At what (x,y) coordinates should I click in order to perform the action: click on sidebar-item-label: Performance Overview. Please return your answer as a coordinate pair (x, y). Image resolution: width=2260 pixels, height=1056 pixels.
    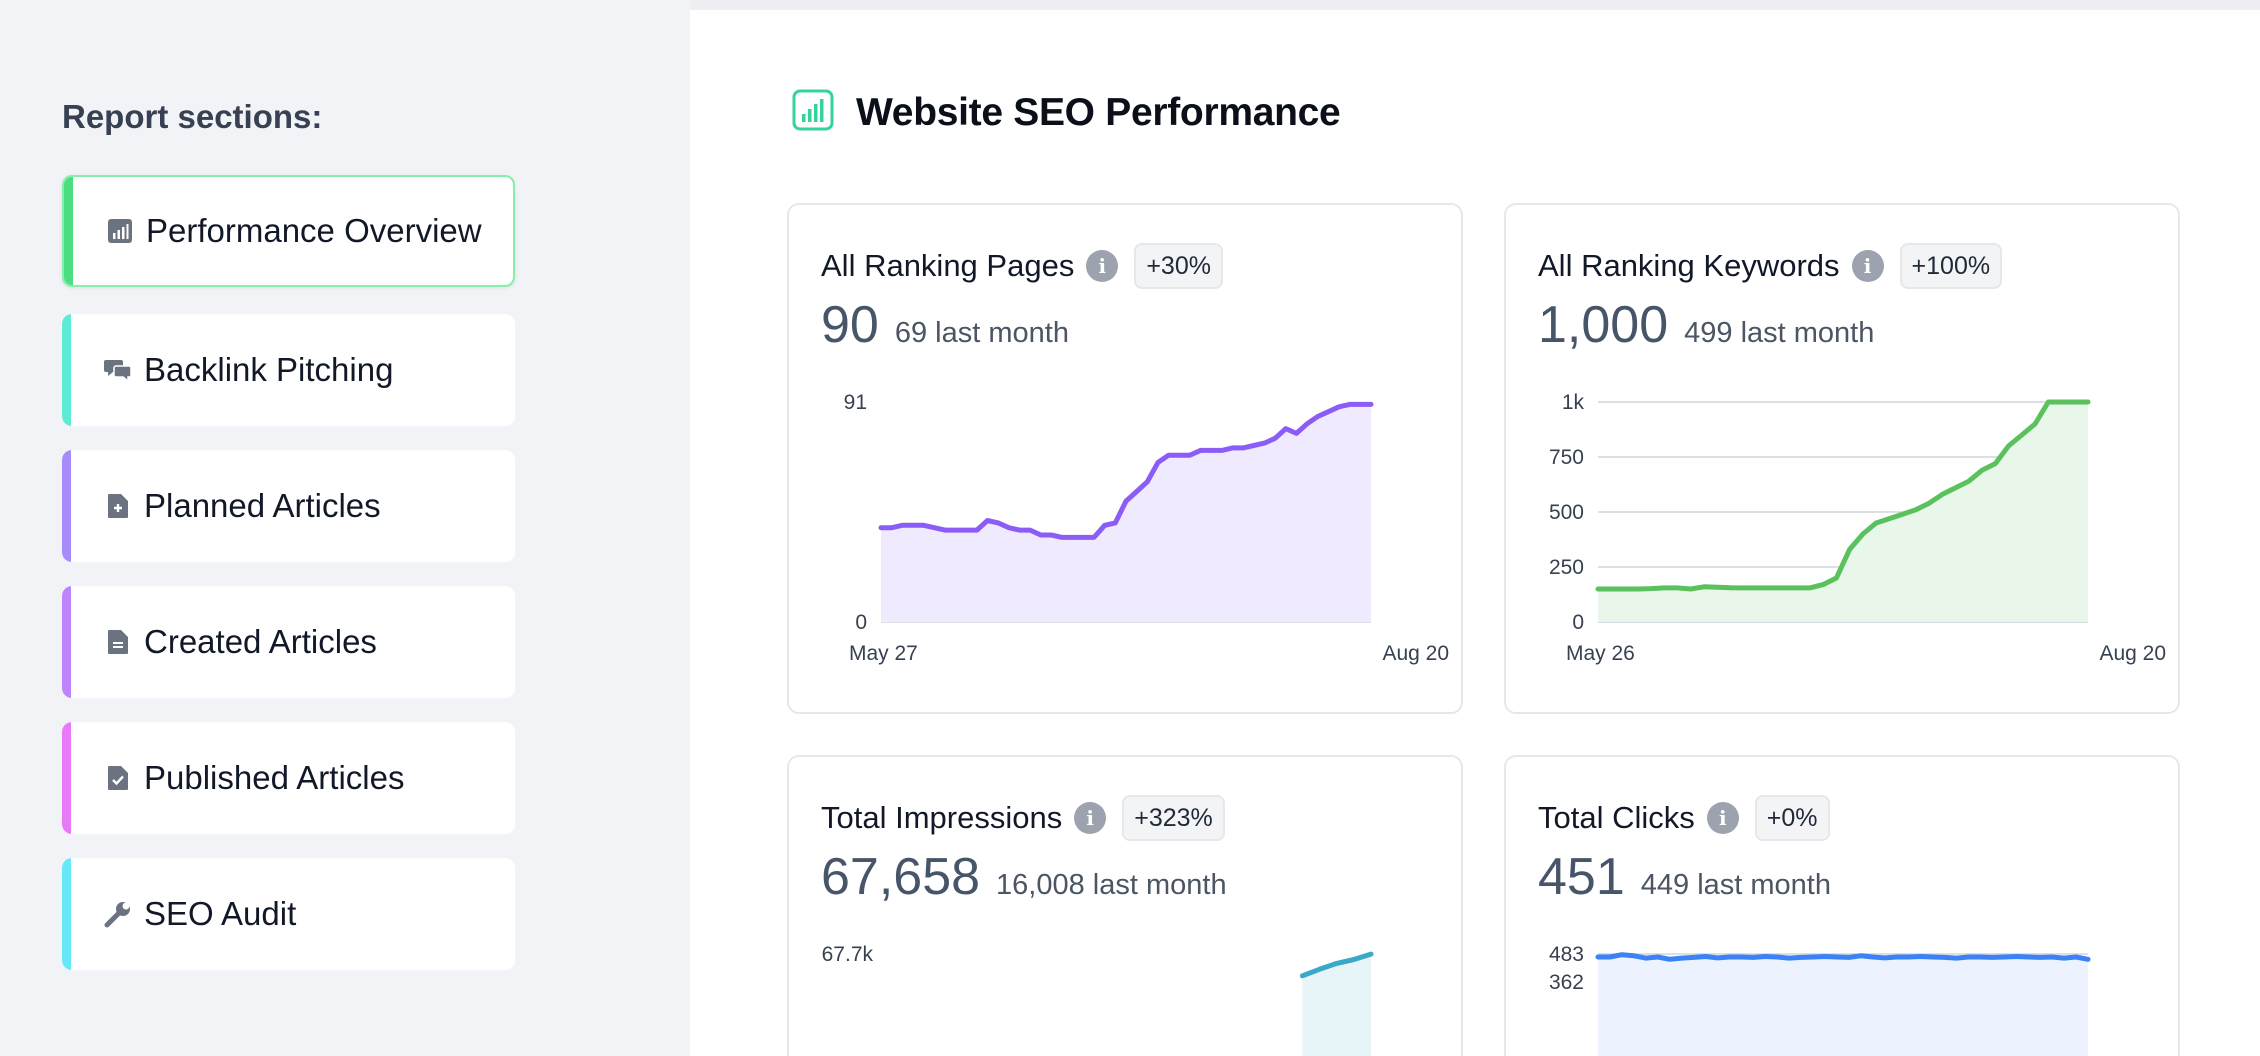
    Looking at the image, I should click on (314, 230).